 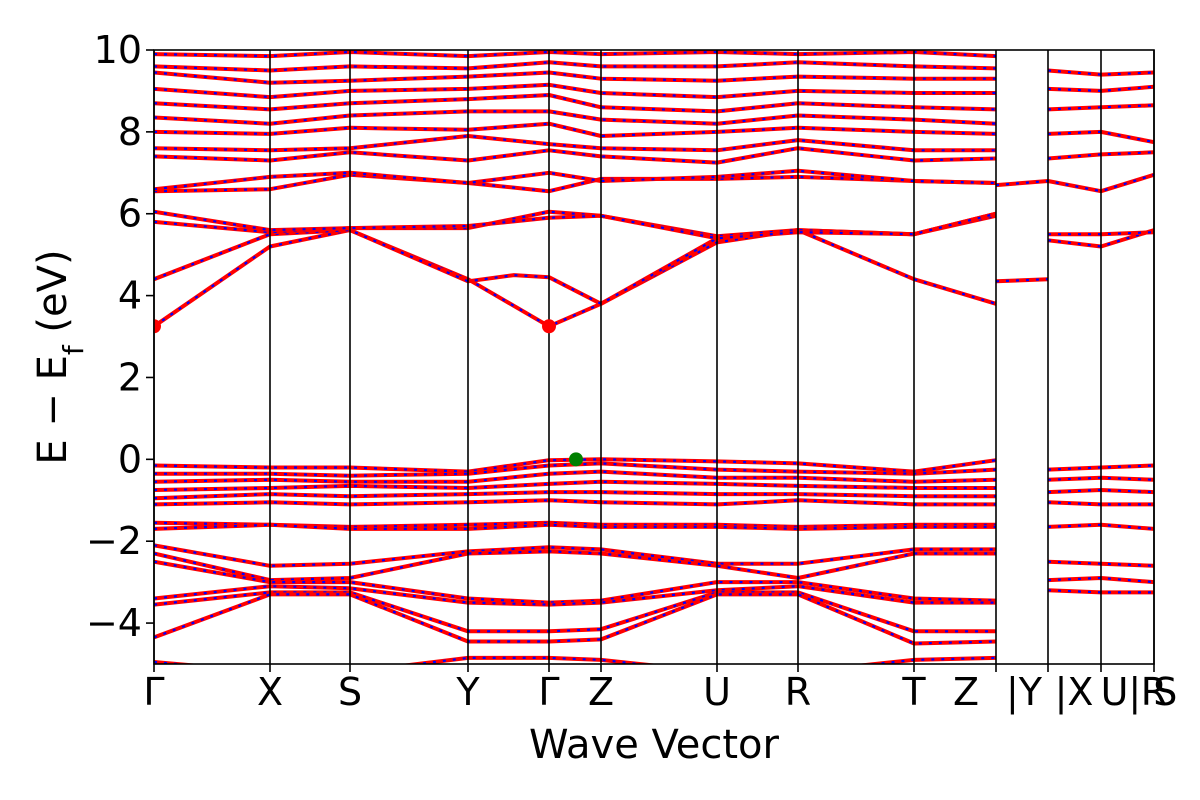 I want to click on y-tick-label: 4, so click(x=130, y=296).